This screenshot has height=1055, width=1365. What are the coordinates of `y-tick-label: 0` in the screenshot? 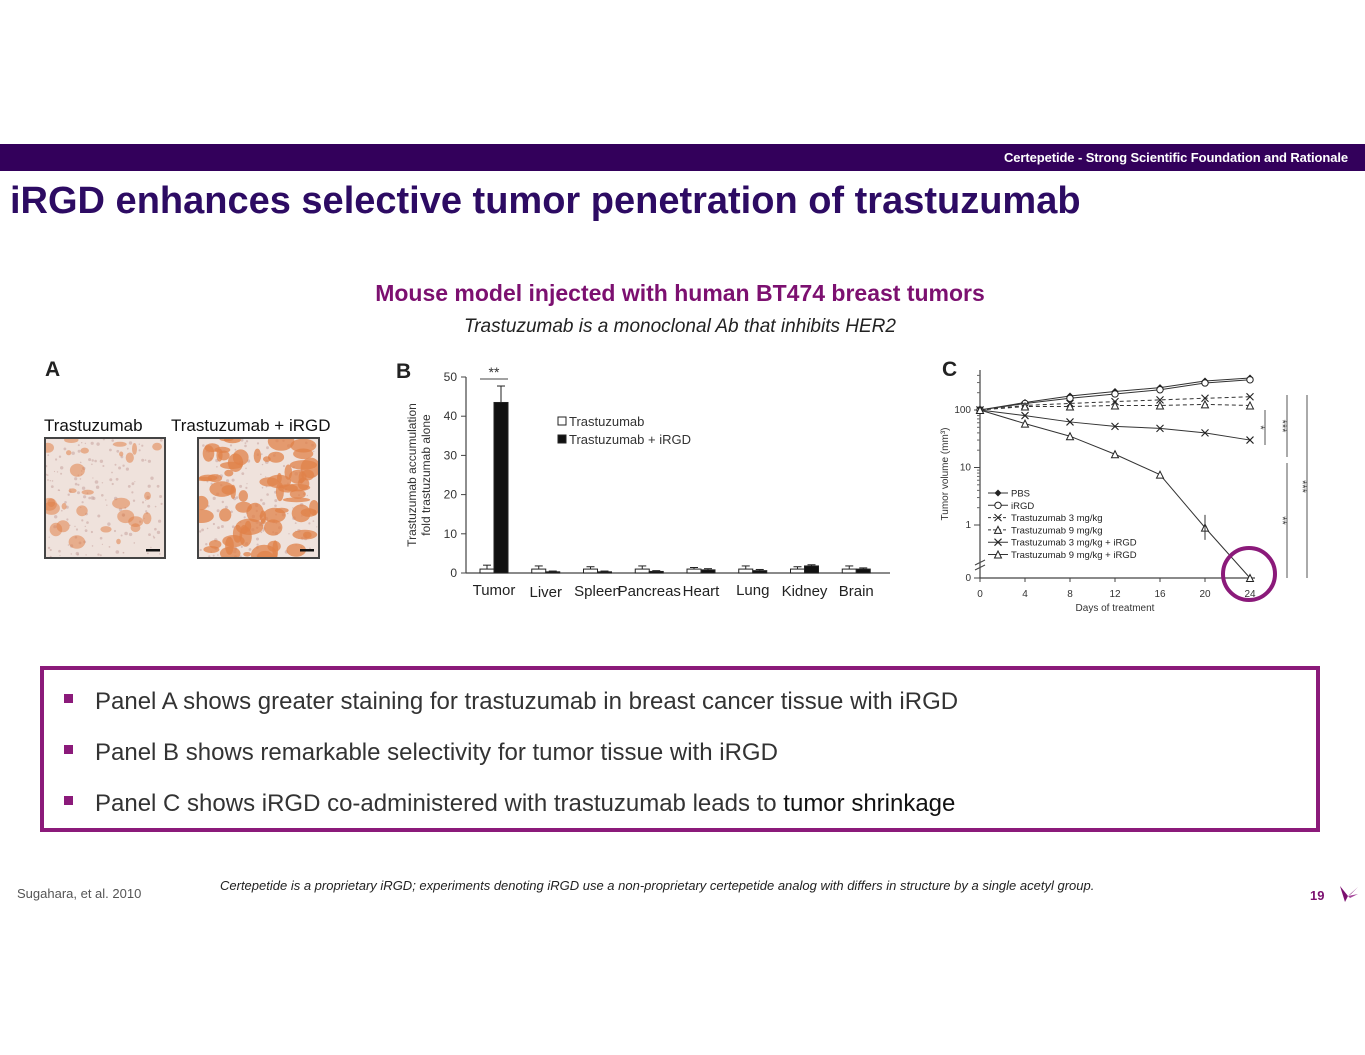 It's located at (453, 573).